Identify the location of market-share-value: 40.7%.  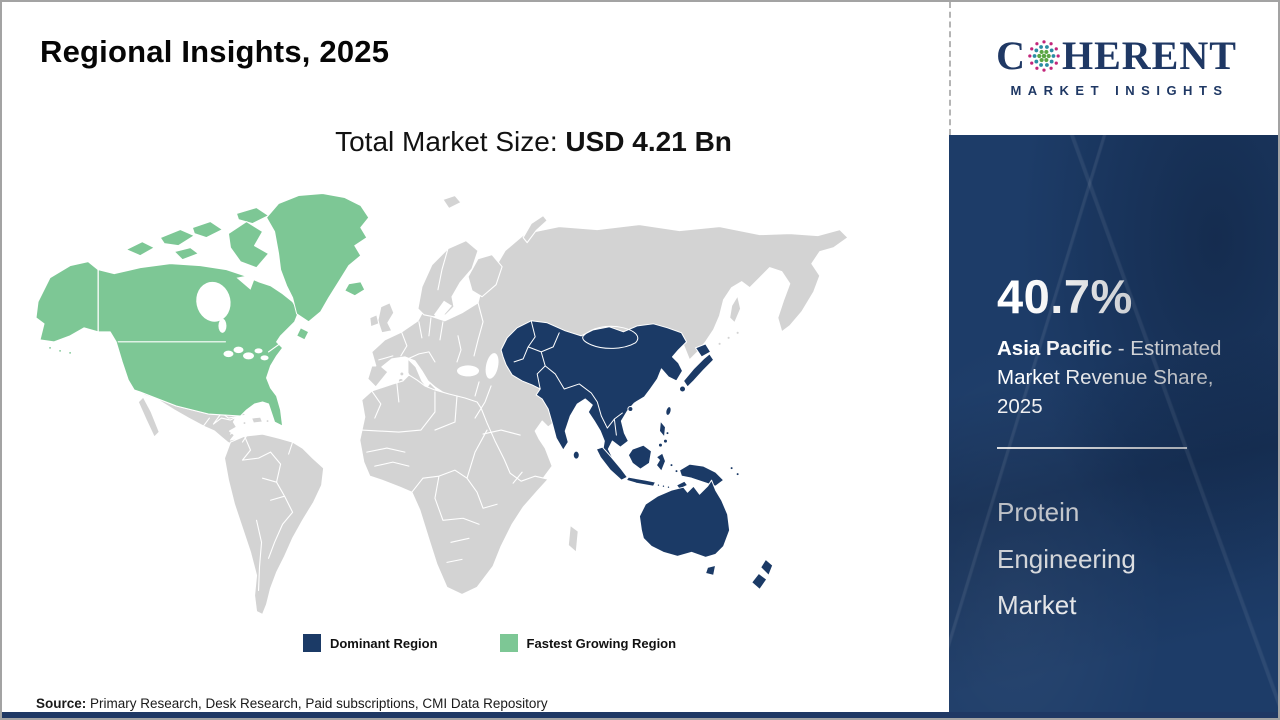
(1065, 296).